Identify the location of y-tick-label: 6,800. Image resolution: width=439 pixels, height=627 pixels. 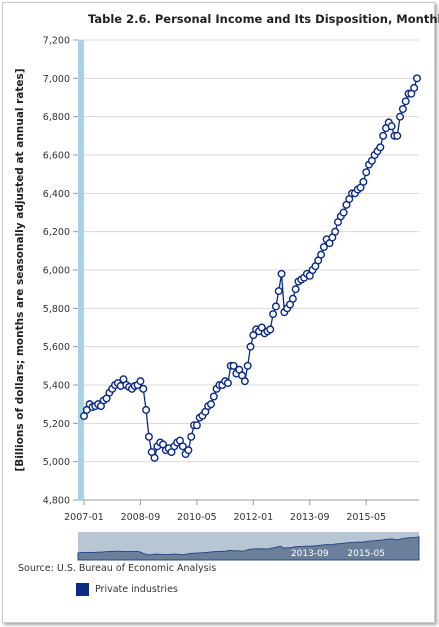
(56, 117).